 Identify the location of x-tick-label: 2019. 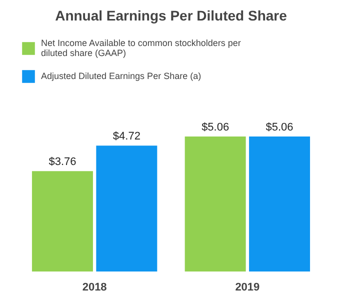
(247, 287).